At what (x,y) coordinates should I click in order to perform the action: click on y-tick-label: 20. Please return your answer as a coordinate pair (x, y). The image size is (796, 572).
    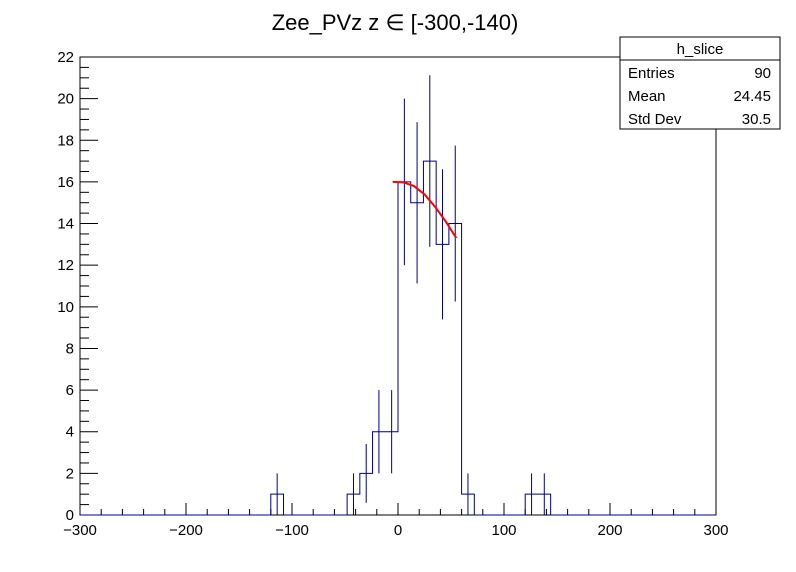
    Looking at the image, I should click on (65, 99).